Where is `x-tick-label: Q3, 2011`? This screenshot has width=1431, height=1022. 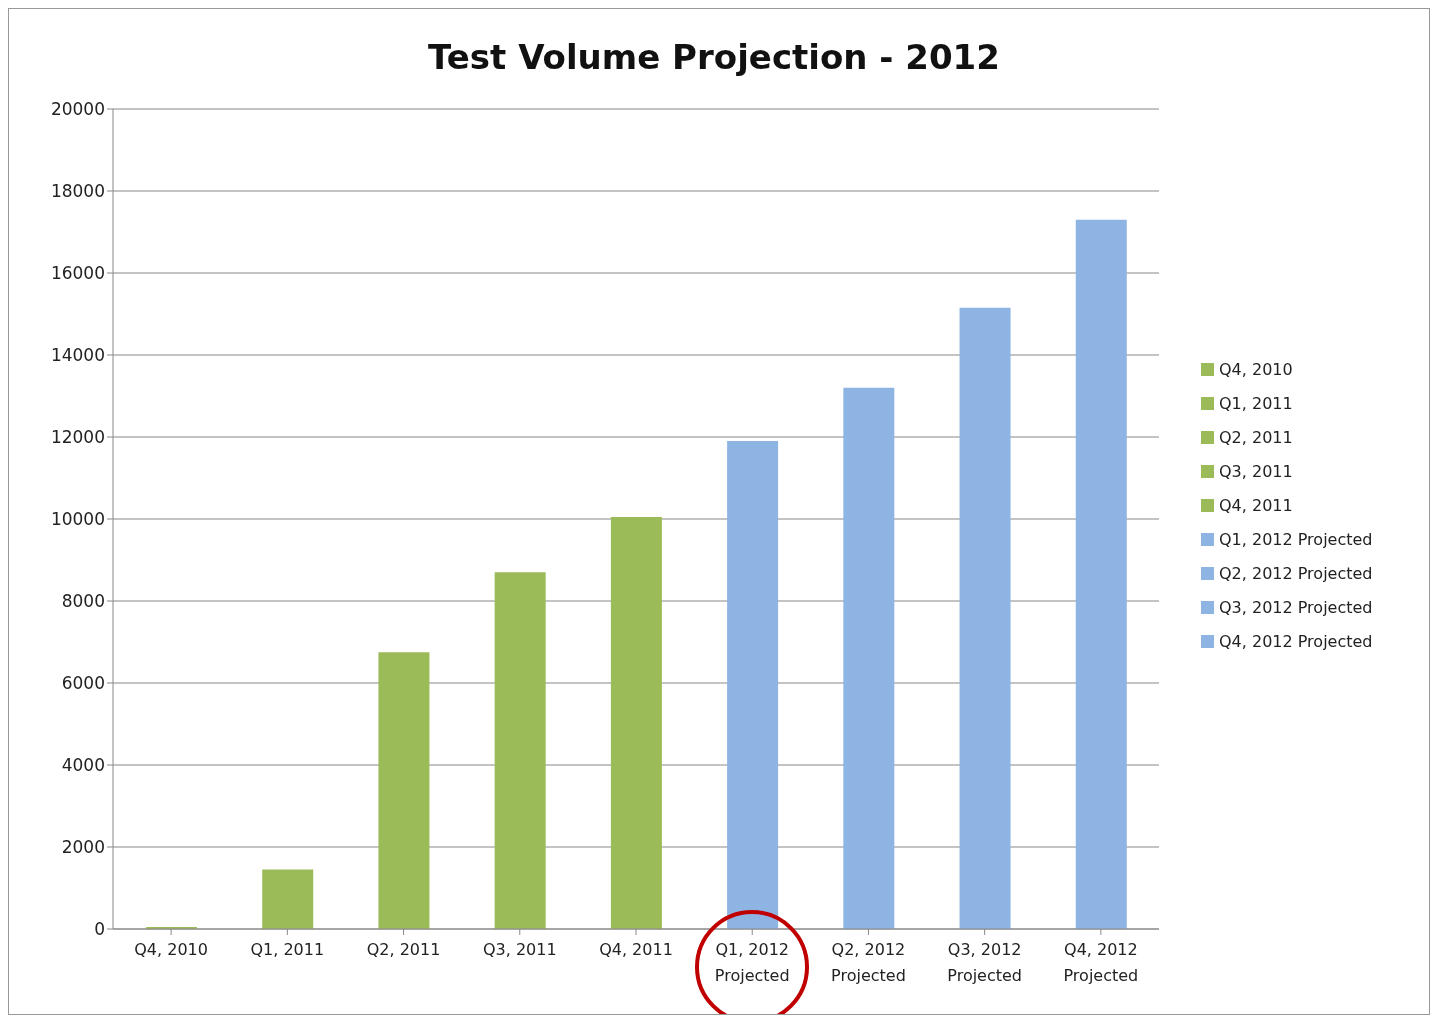
x-tick-label: Q3, 2011 is located at coordinates (519, 949).